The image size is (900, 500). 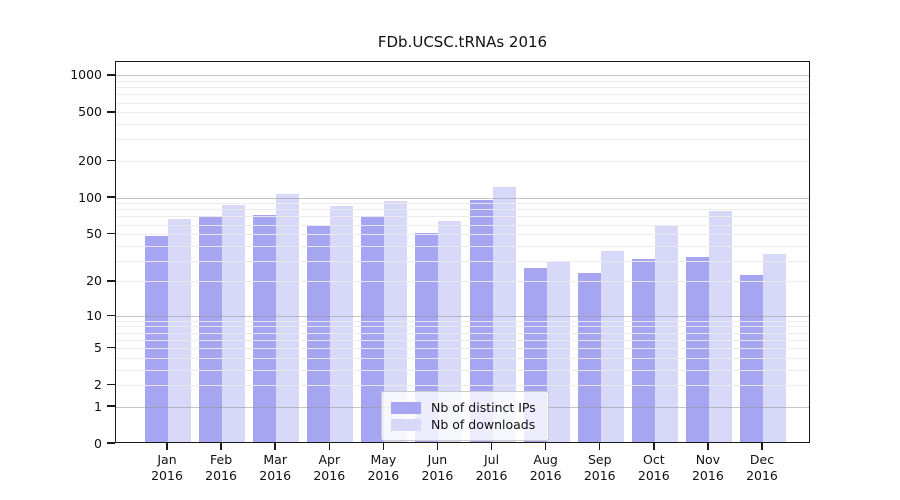 I want to click on x-tick-label-aug: Aug 2016, so click(x=545, y=467).